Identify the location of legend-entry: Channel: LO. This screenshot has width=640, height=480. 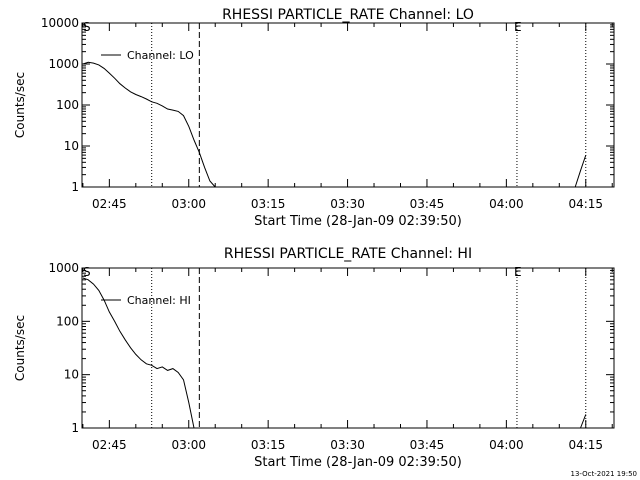
(160, 55).